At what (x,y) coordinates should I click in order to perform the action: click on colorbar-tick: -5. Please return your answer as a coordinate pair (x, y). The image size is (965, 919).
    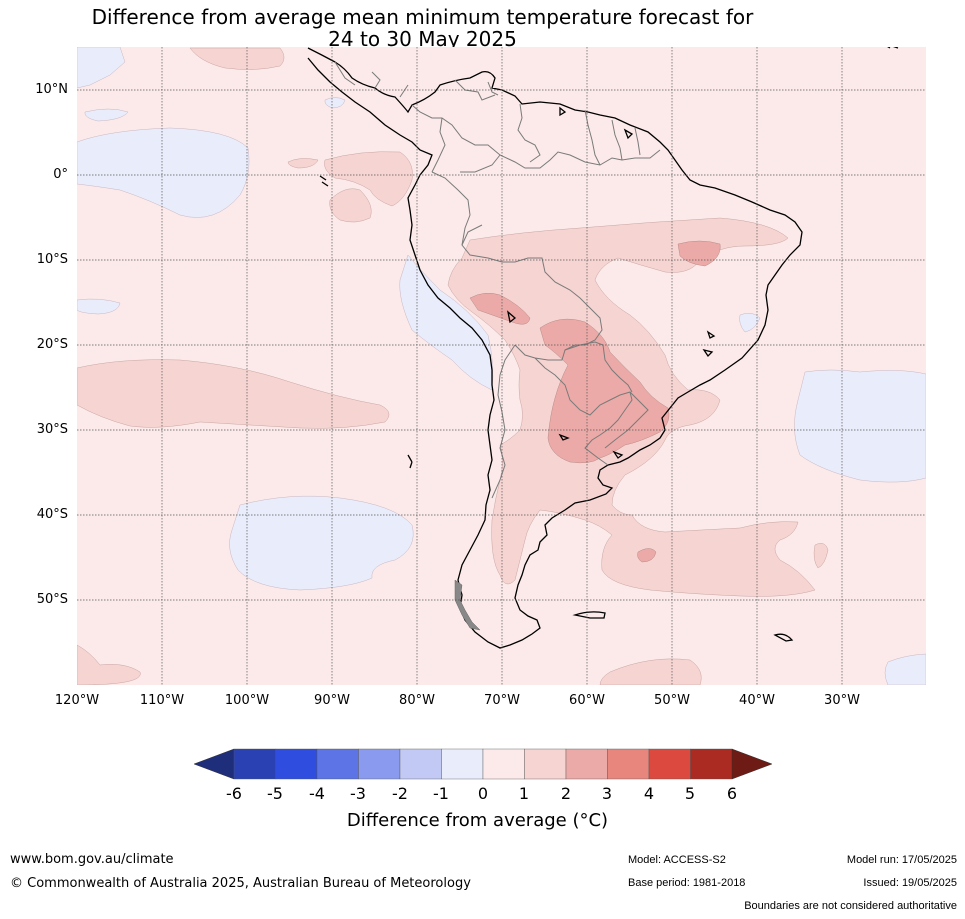
    Looking at the image, I should click on (275, 793).